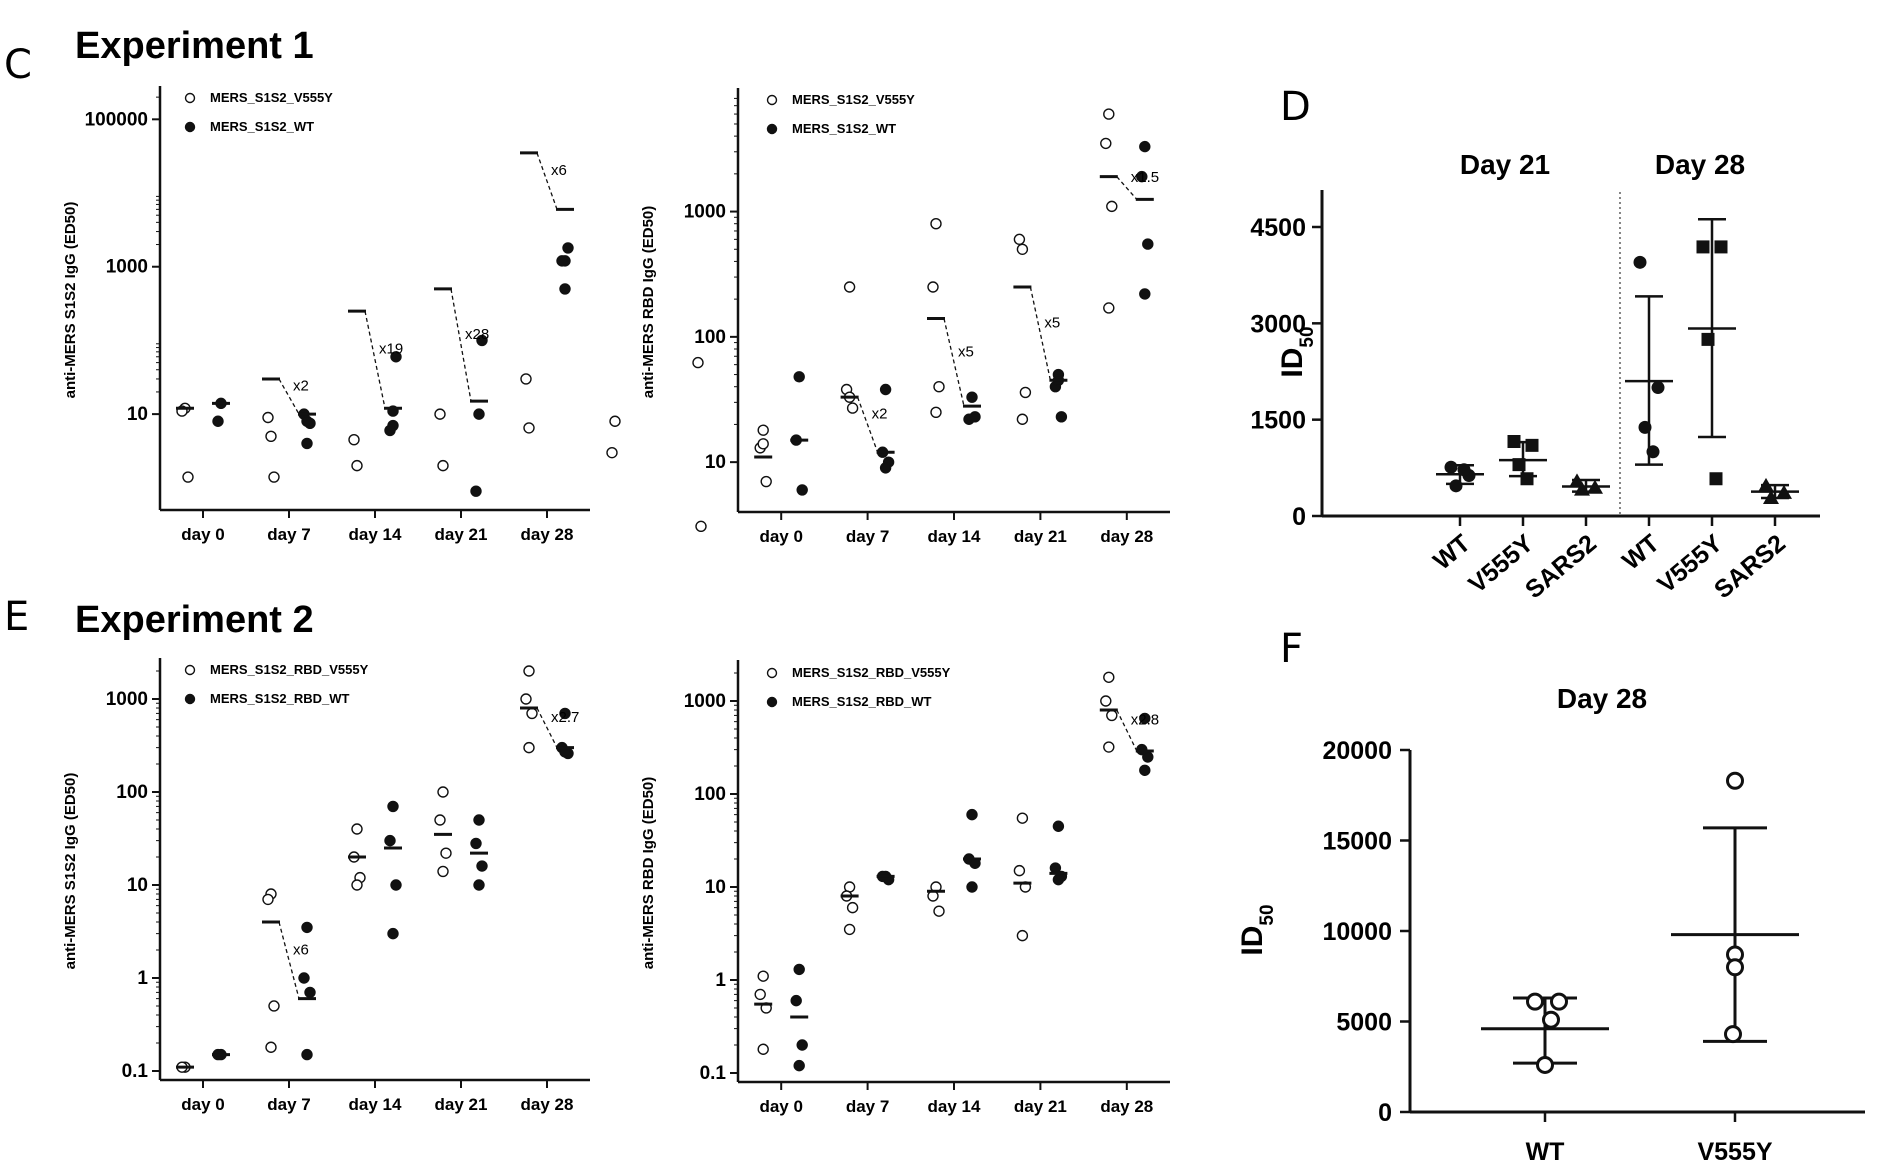 The height and width of the screenshot is (1176, 1879). I want to click on day28-title: Day 28, so click(1700, 164).